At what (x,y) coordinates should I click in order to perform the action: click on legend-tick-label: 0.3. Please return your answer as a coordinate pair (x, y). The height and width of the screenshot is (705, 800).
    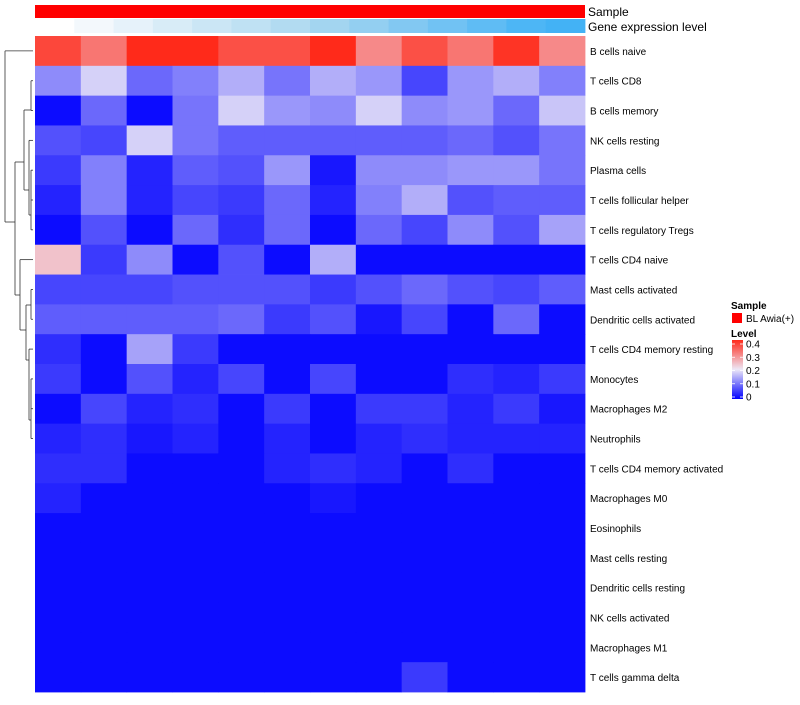
    Looking at the image, I should click on (753, 358).